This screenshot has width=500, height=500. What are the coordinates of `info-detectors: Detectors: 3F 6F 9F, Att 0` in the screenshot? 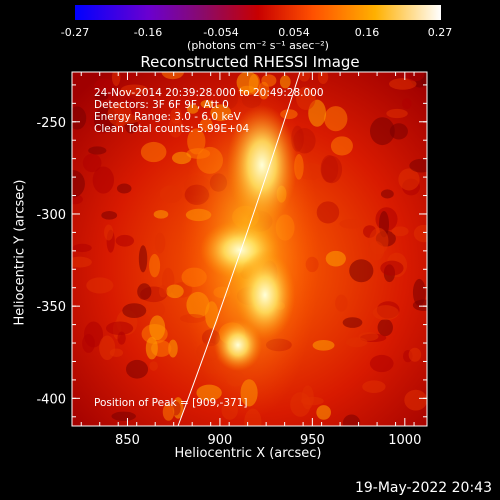 It's located at (161, 105).